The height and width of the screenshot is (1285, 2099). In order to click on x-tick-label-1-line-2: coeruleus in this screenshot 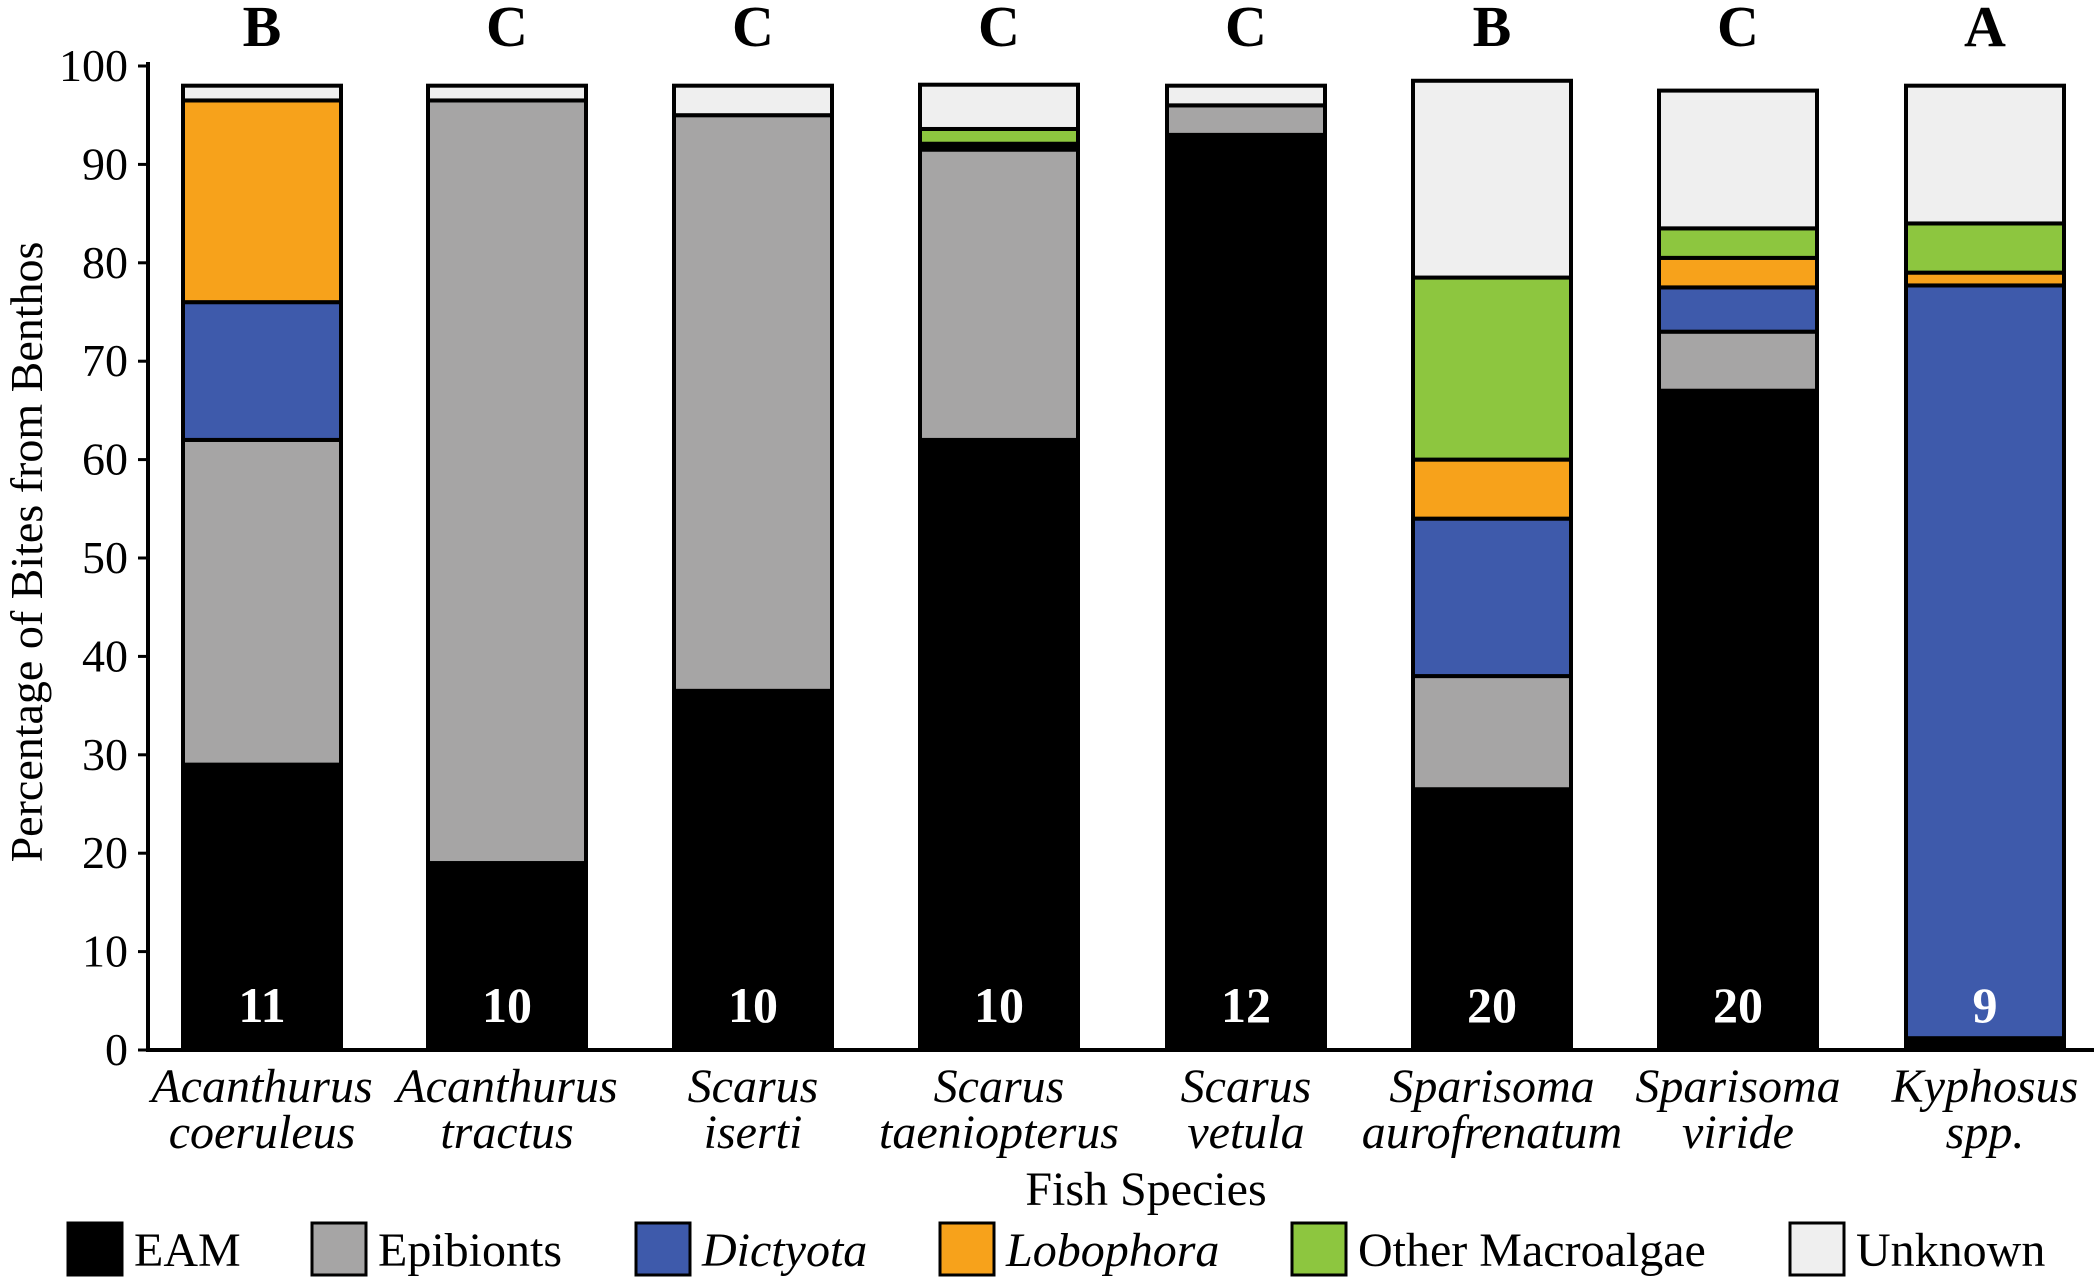, I will do `click(262, 1132)`.